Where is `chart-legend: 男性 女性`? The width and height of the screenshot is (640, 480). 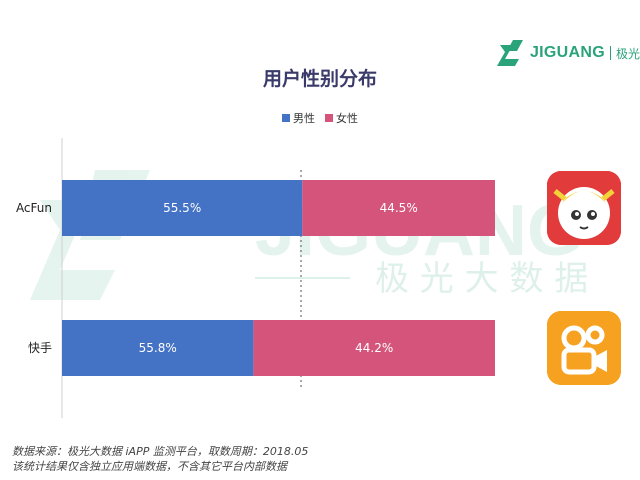
chart-legend: 男性 女性 is located at coordinates (320, 118).